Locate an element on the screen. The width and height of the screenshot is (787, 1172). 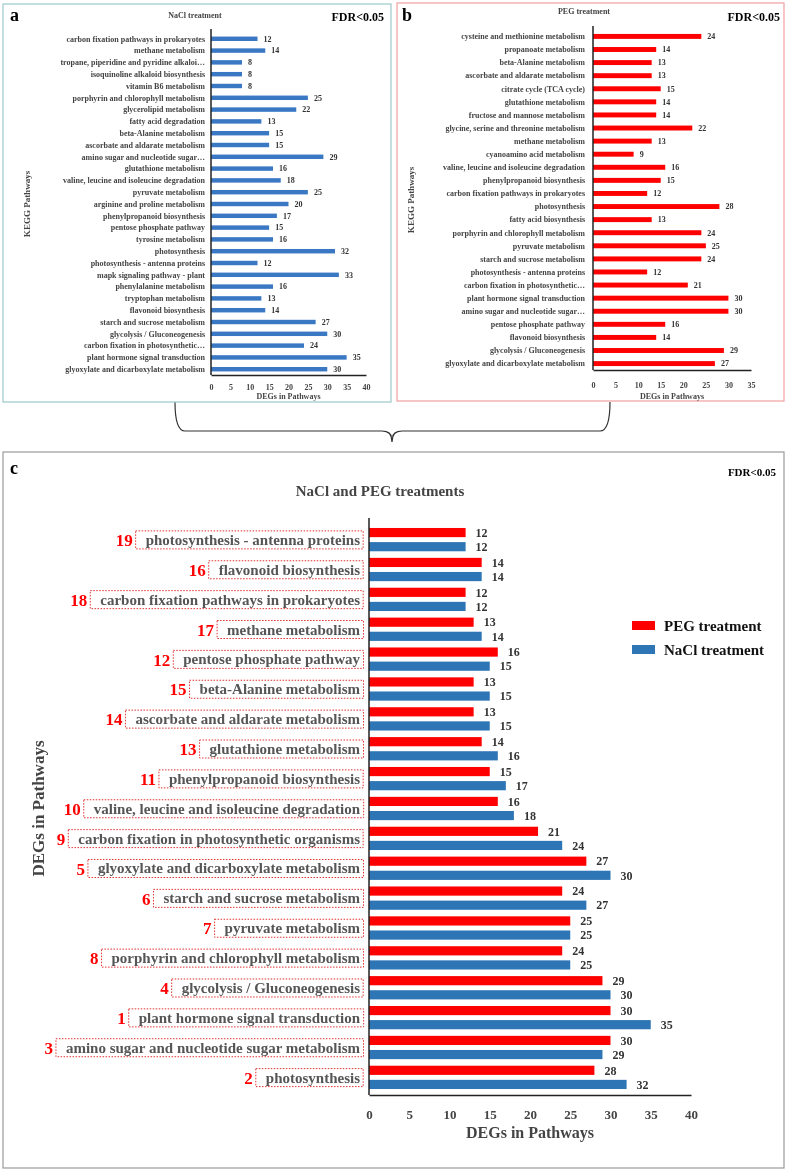
chart-title: NaCl treatment is located at coordinates (195, 15).